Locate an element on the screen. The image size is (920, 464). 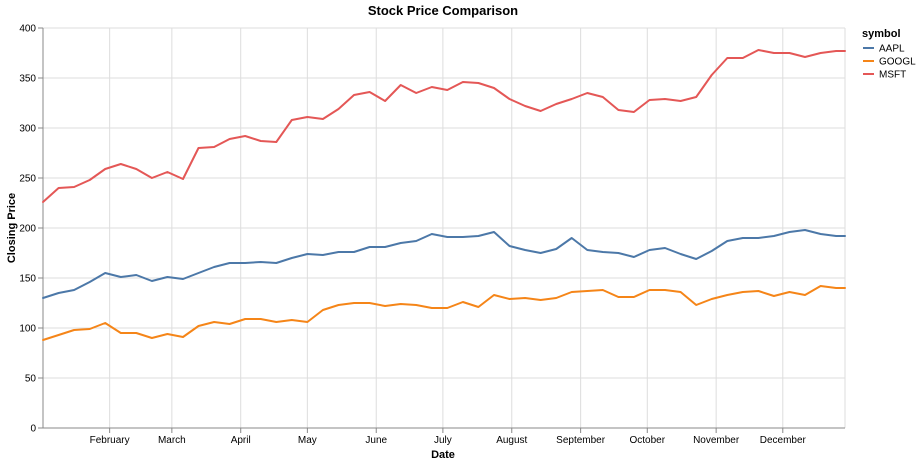
series-line-aapl is located at coordinates (444, 264).